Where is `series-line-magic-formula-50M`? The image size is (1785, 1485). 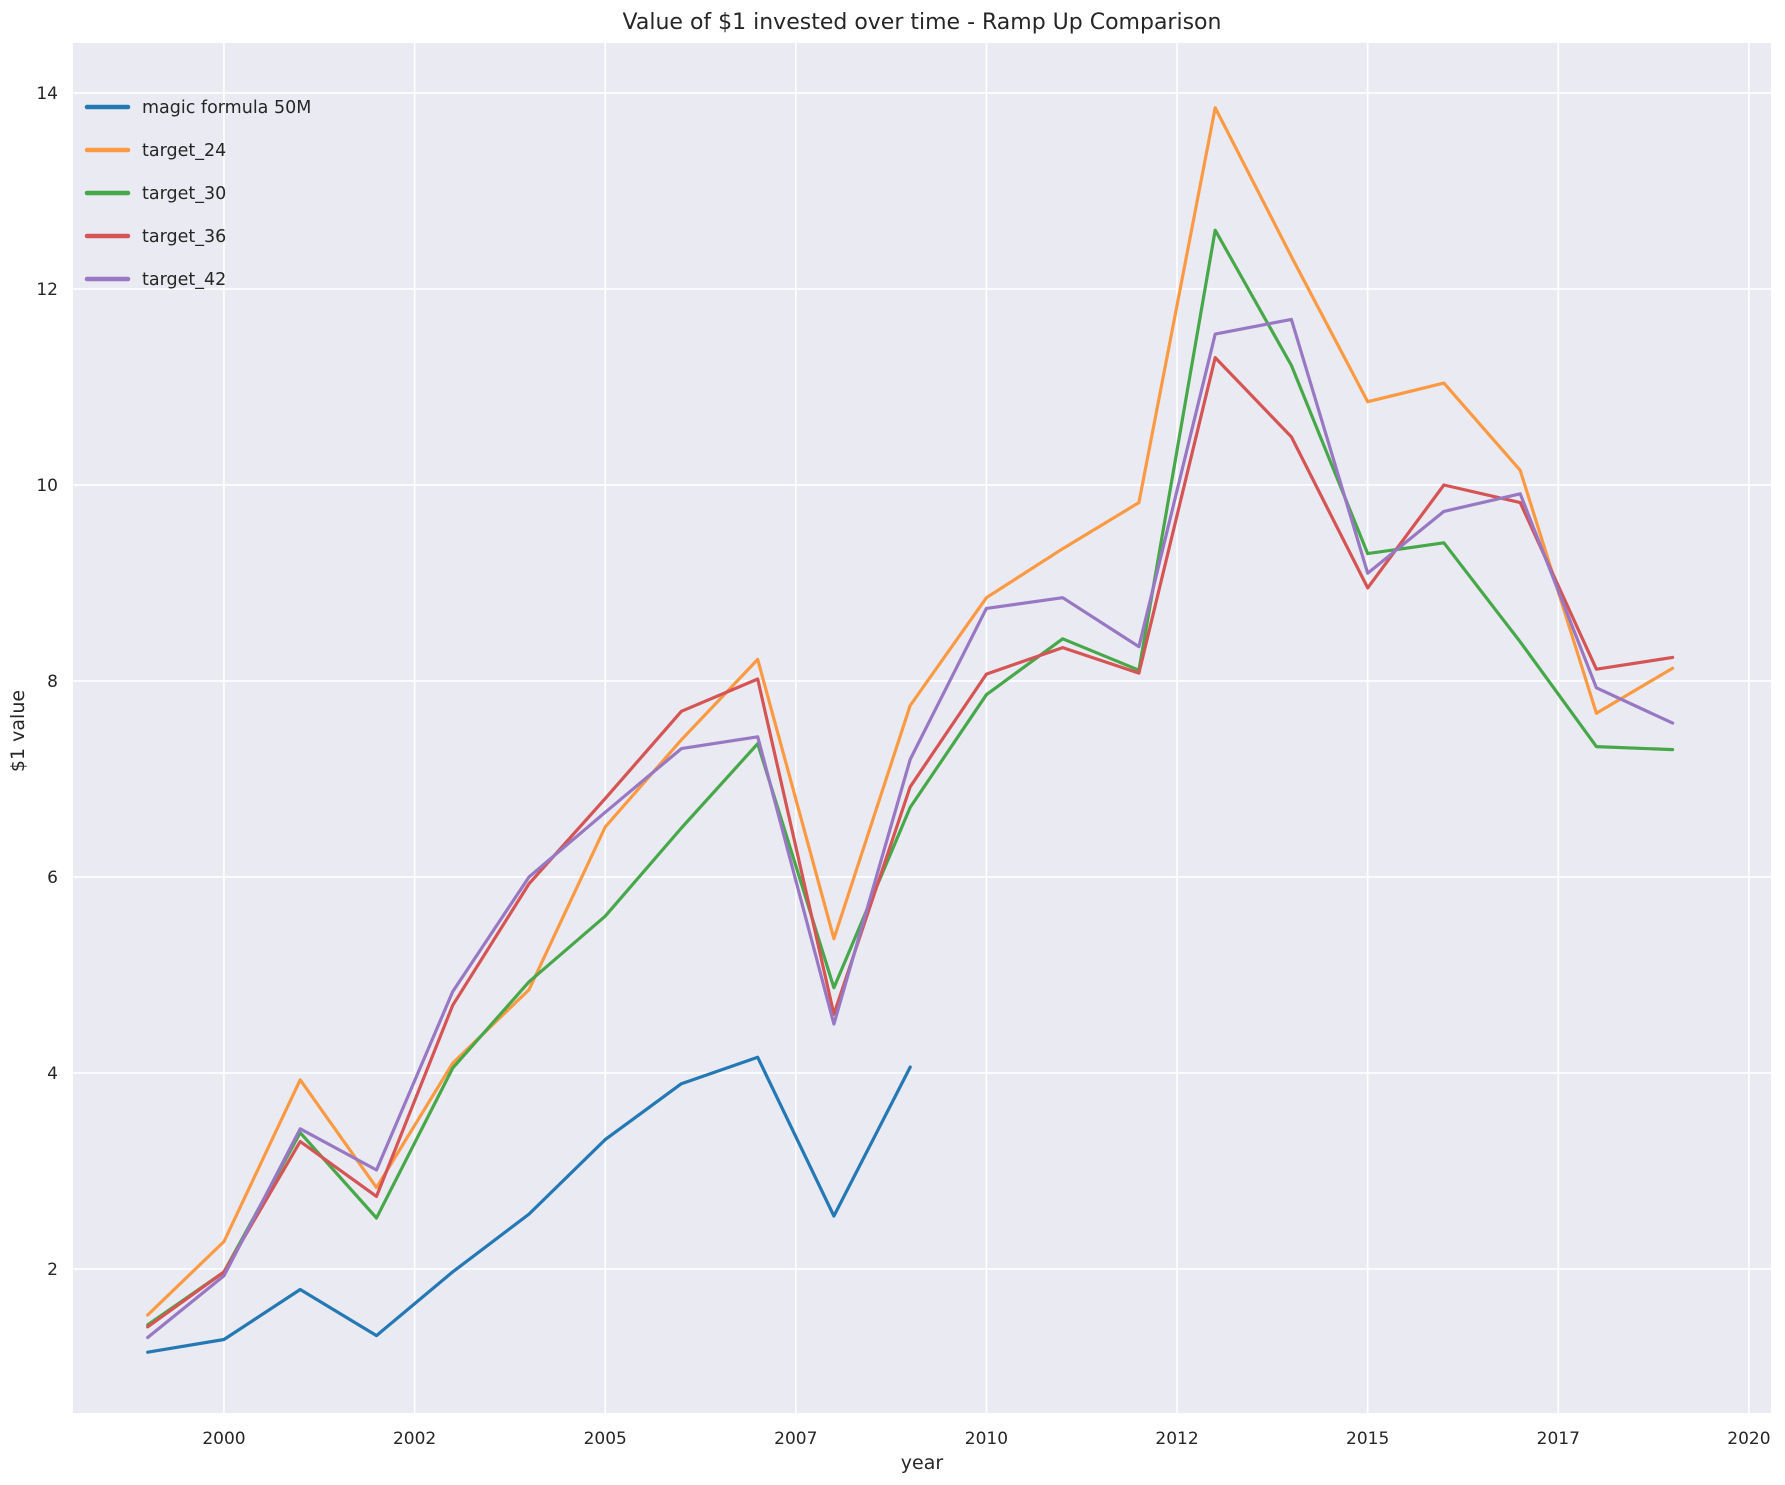 series-line-magic-formula-50M is located at coordinates (529, 1204).